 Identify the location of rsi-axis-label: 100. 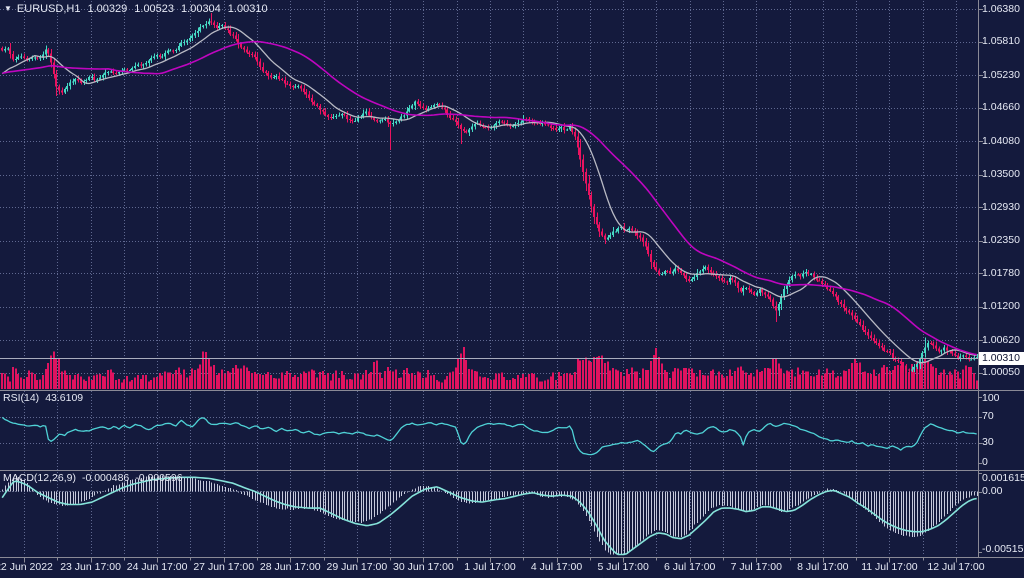
(991, 397).